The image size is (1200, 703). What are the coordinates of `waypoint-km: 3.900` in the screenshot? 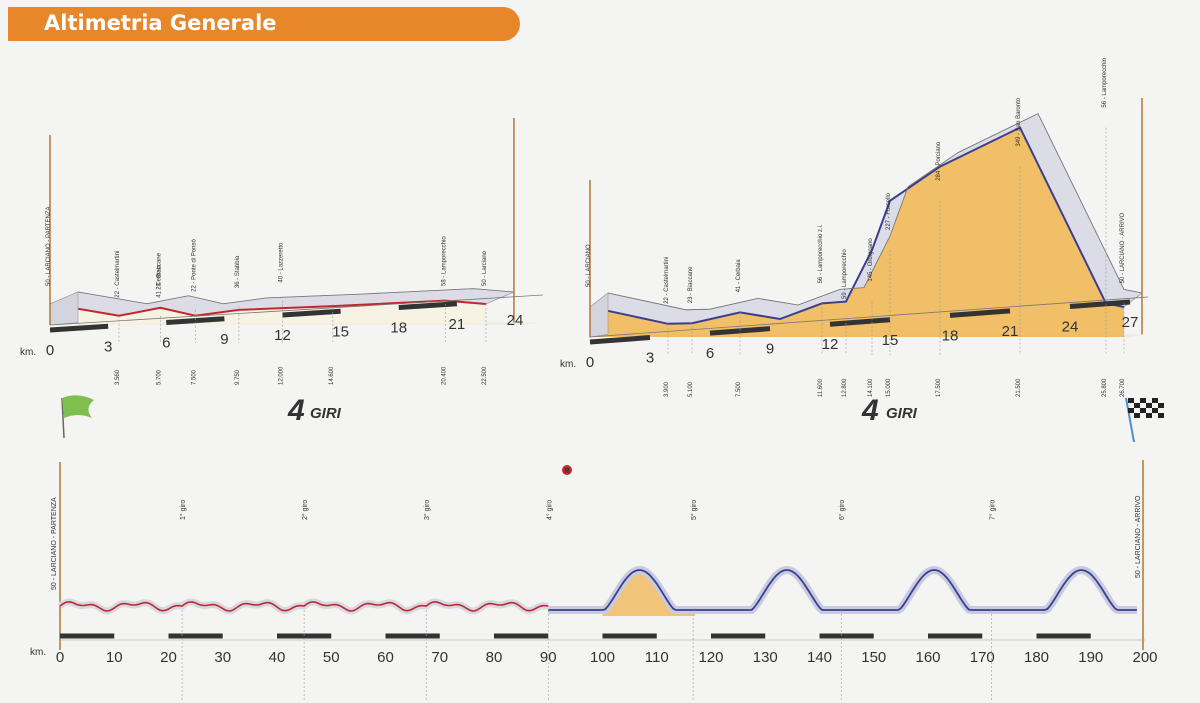 It's located at (667, 389).